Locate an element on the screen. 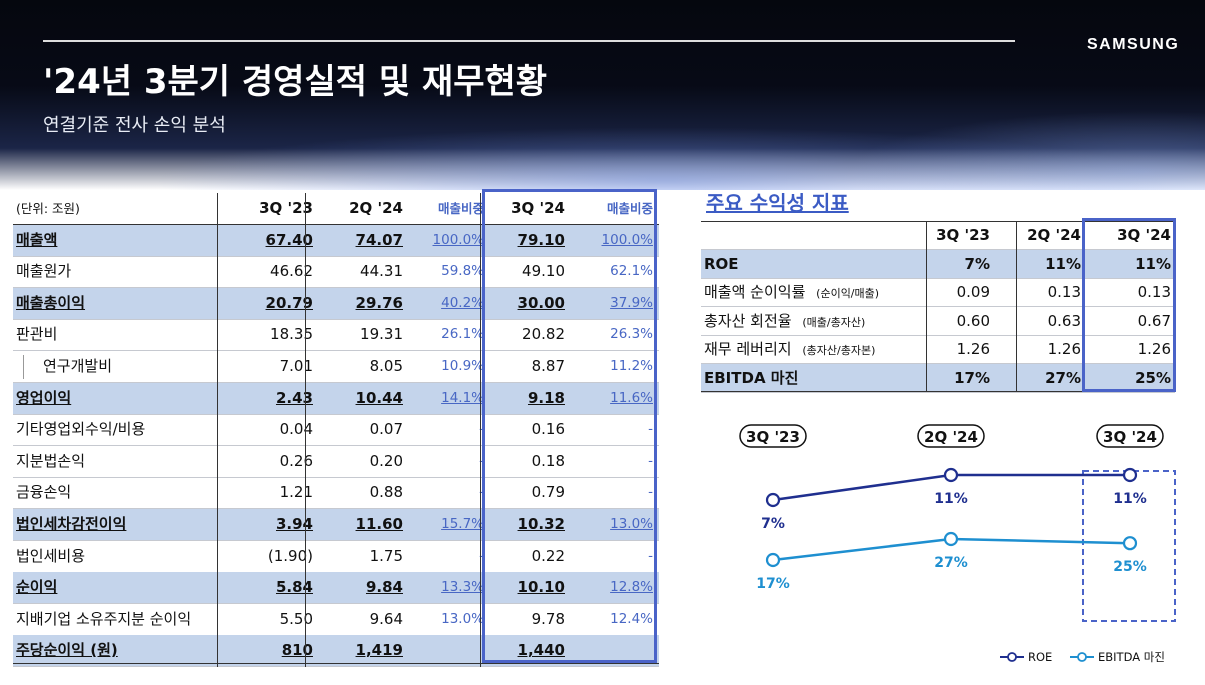 The height and width of the screenshot is (685, 1205). row-label: 매출원가 is located at coordinates (44, 271).